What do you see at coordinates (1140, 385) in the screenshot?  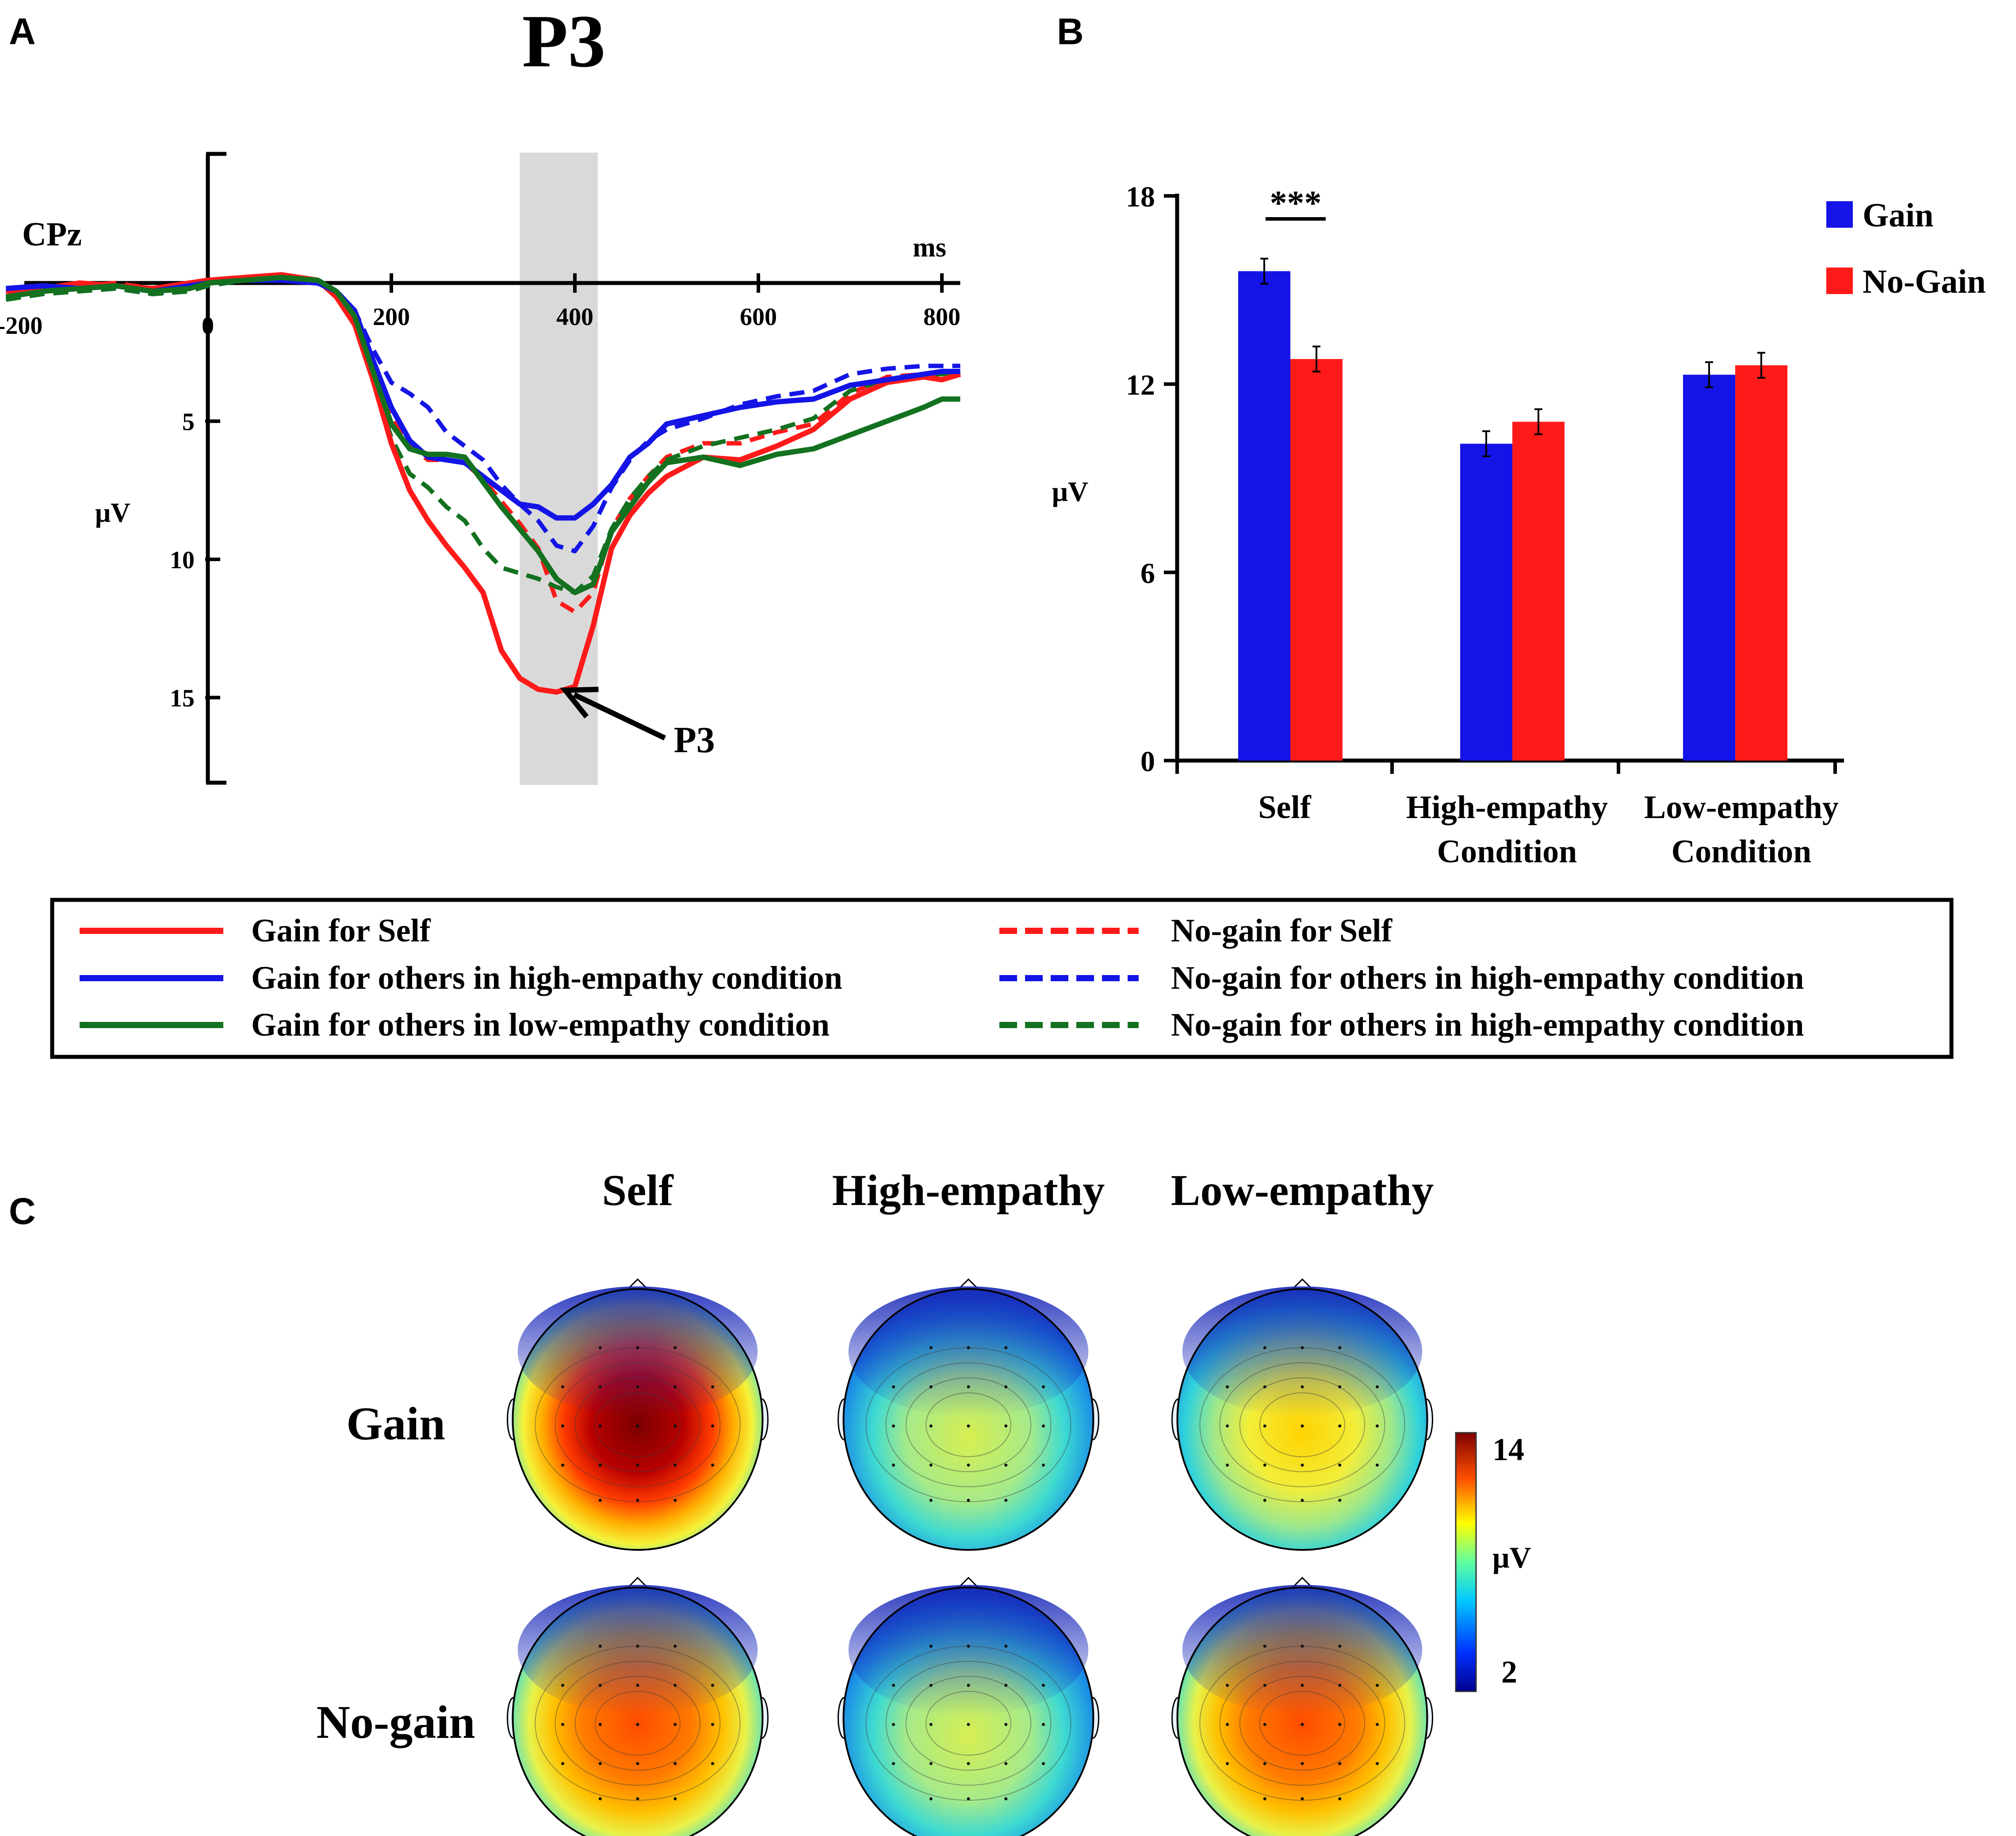 I see `bar-y-tick-label: 12` at bounding box center [1140, 385].